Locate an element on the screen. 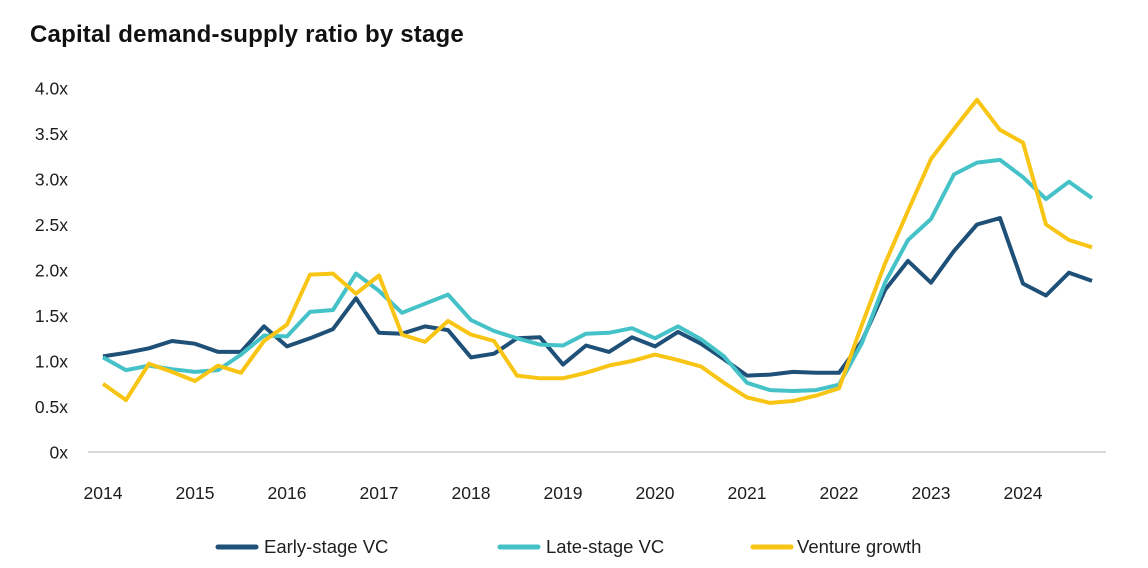 This screenshot has width=1148, height=568. x-tick-label: 2019 is located at coordinates (563, 493).